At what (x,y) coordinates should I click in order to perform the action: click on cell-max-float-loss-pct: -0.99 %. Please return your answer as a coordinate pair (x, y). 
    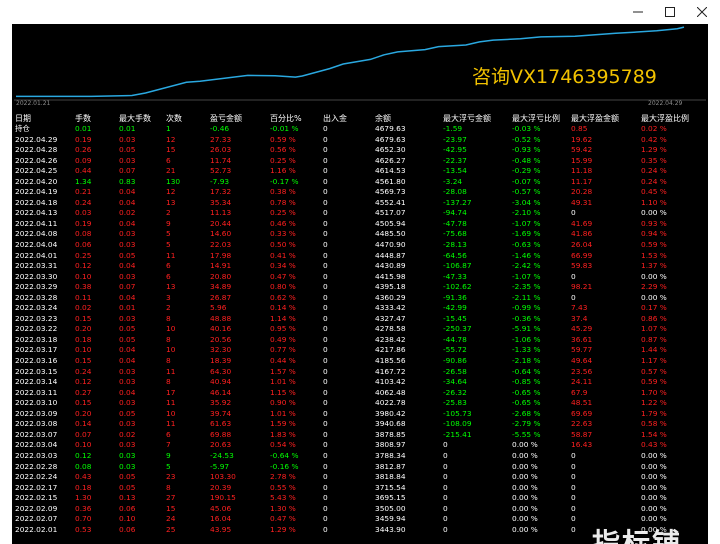
    Looking at the image, I should click on (526, 308).